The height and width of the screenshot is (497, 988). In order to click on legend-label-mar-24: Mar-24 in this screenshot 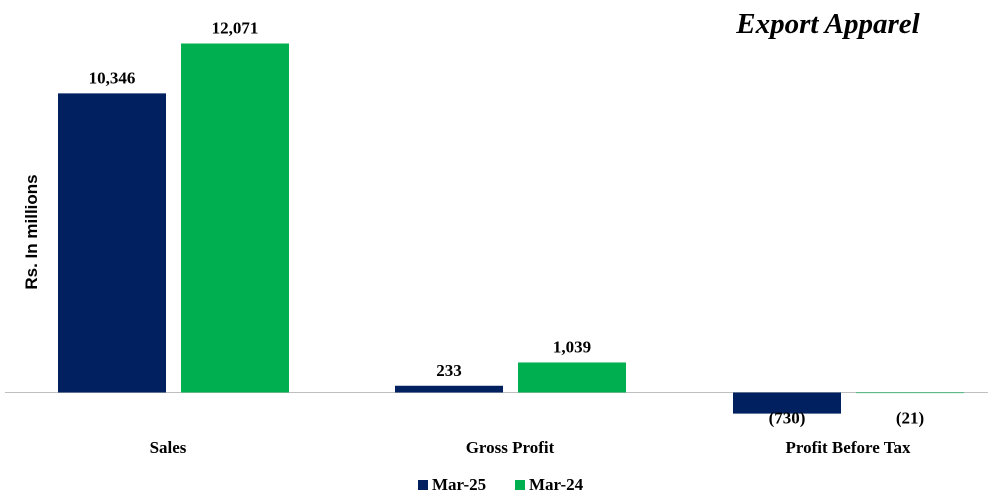, I will do `click(556, 484)`.